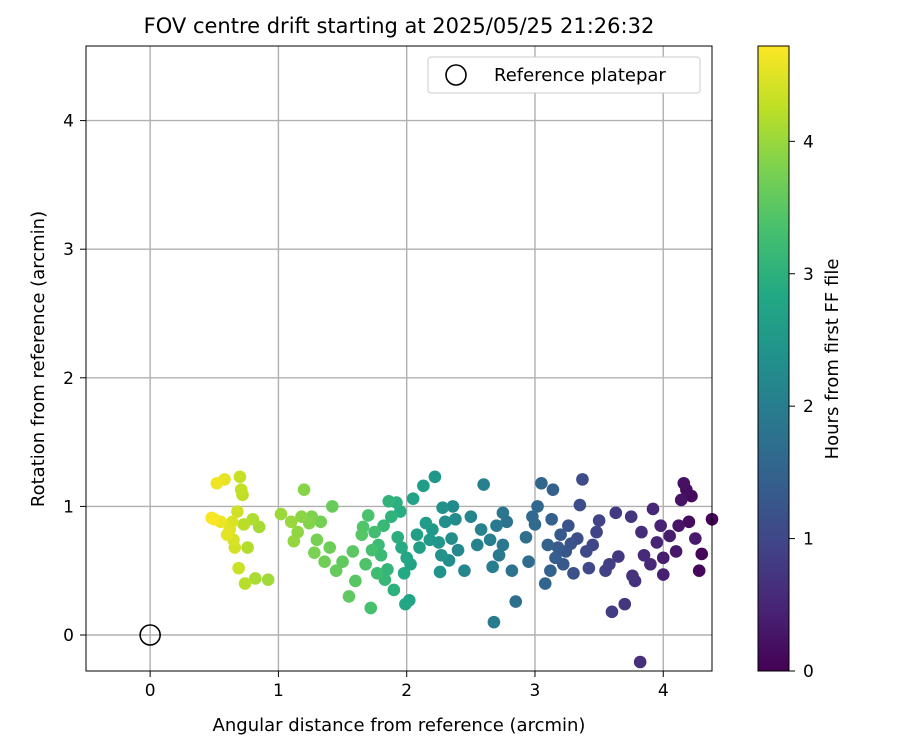 The width and height of the screenshot is (900, 750). What do you see at coordinates (399, 725) in the screenshot?
I see `x-axis-label: Angular distance from reference (arcmin)` at bounding box center [399, 725].